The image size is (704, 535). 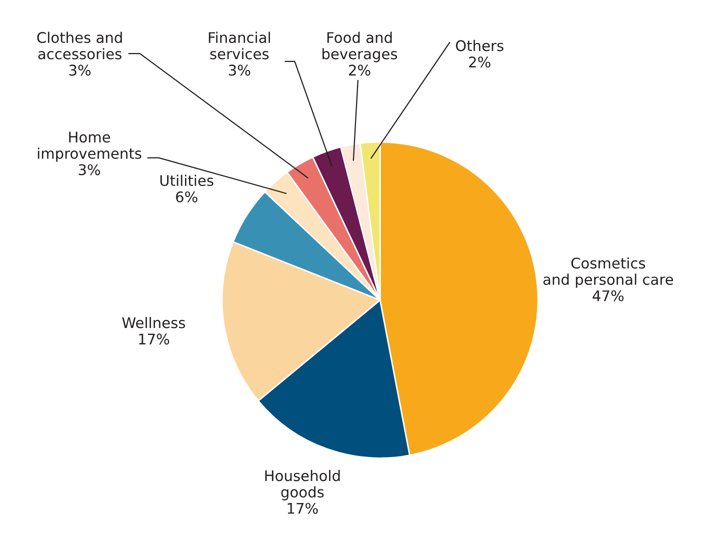 What do you see at coordinates (79, 46) in the screenshot?
I see `slice-label: Clothes and accessories` at bounding box center [79, 46].